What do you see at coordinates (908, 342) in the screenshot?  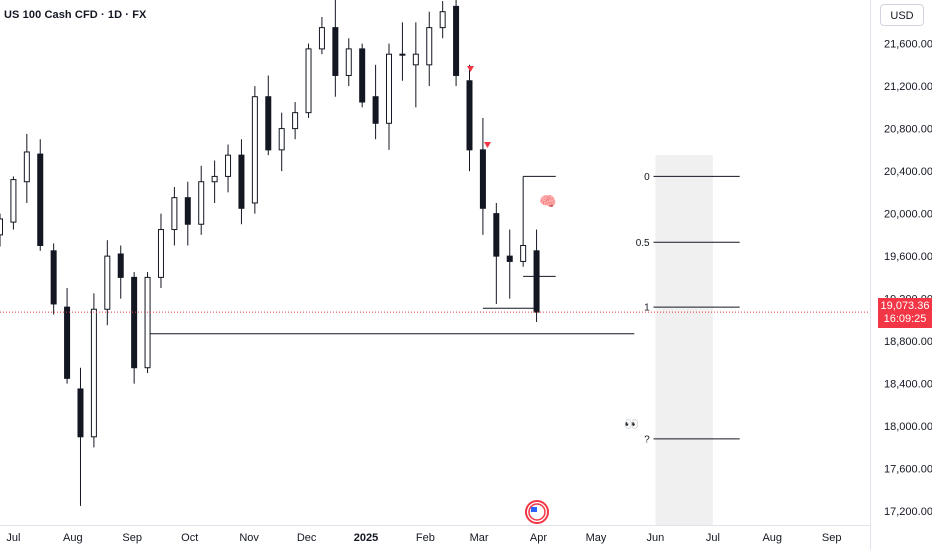 I see `y-tick-label: 18,800.00` at bounding box center [908, 342].